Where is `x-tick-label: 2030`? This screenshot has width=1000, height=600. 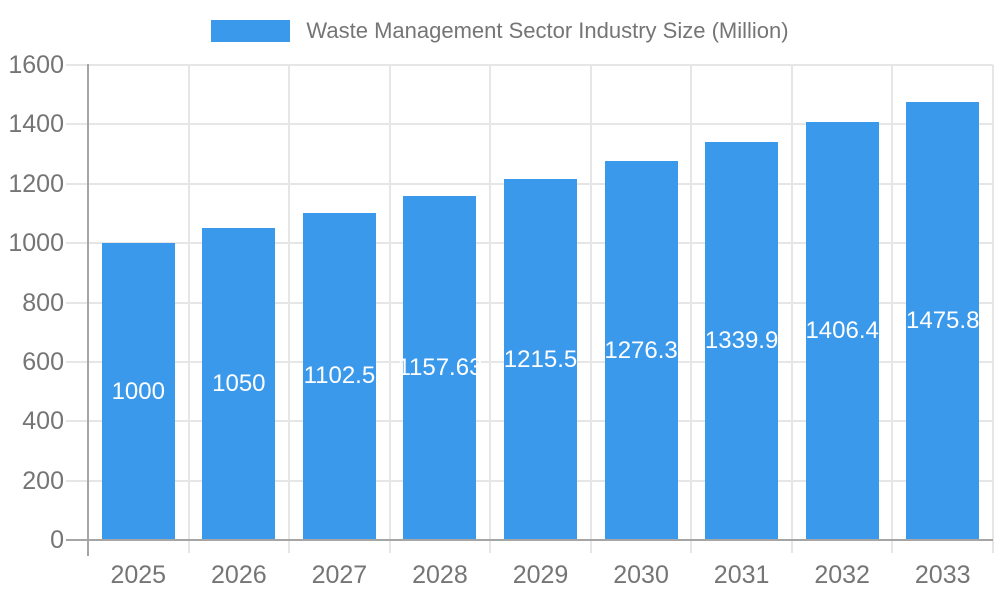
x-tick-label: 2030 is located at coordinates (641, 575).